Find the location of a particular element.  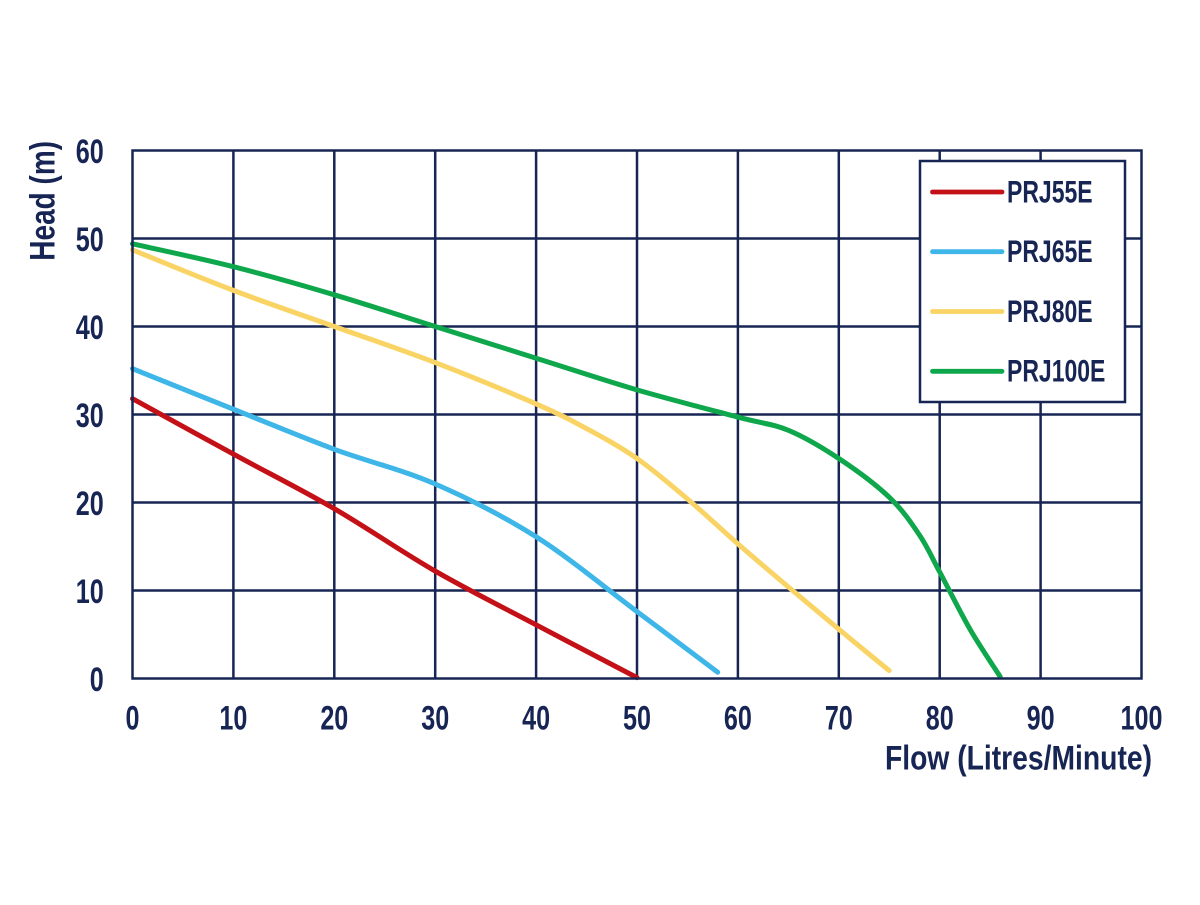

svg-text: 90 is located at coordinates (1041, 719).